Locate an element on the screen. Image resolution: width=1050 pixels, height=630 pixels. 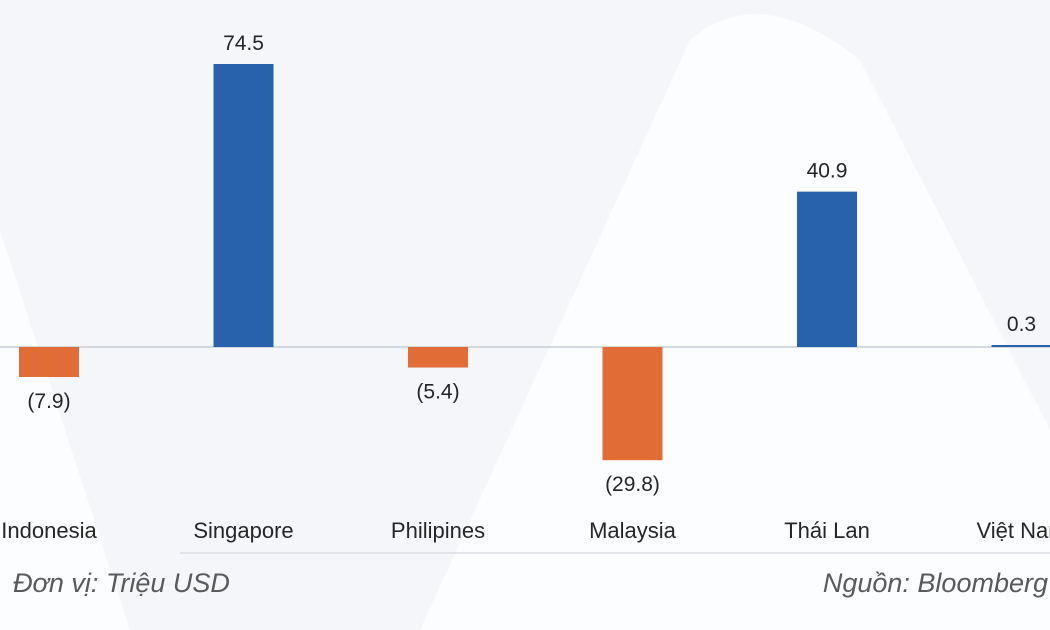
category-label-4: Thái Lan is located at coordinates (827, 530).